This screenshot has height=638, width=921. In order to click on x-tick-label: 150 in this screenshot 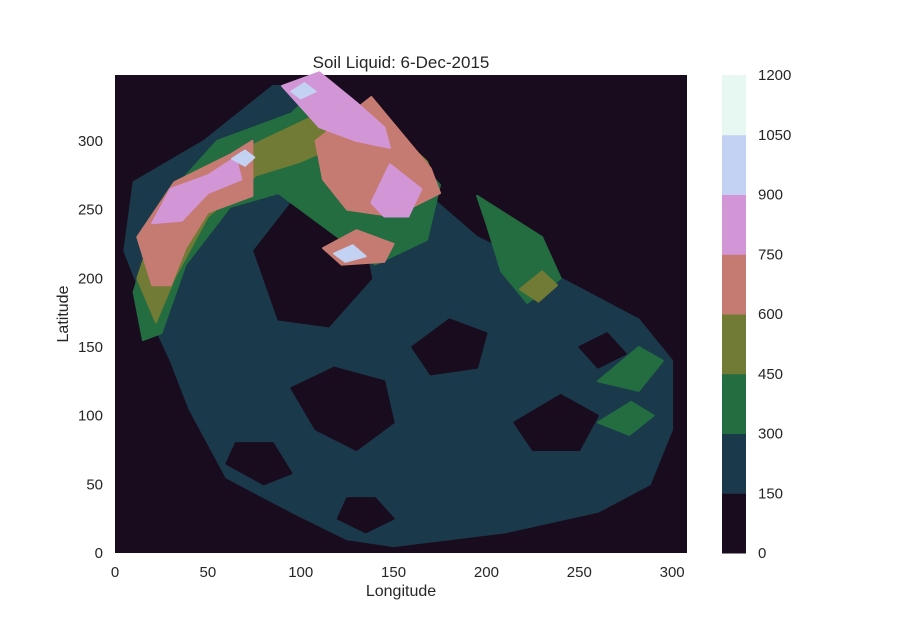, I will do `click(393, 572)`.